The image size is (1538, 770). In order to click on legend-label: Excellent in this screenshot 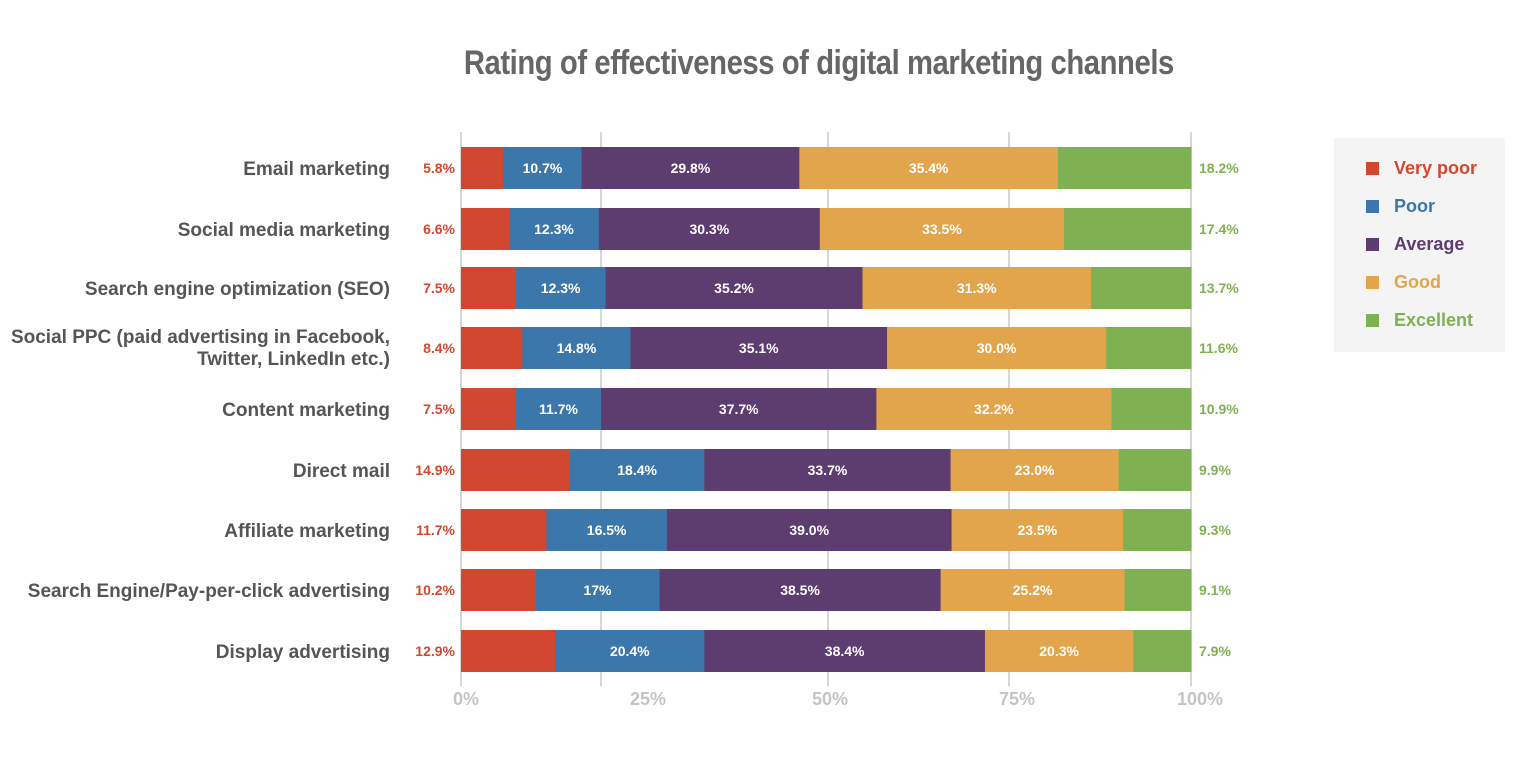, I will do `click(1434, 319)`.